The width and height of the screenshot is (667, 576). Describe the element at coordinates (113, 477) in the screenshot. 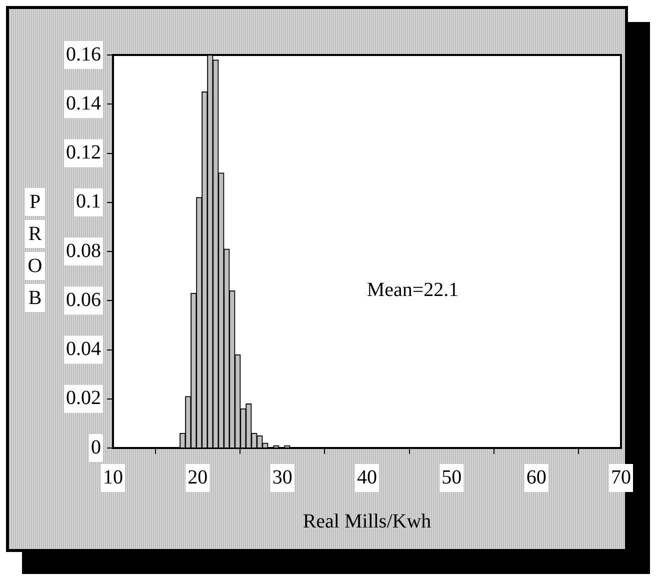

I see `x-tick-label: 10` at that location.